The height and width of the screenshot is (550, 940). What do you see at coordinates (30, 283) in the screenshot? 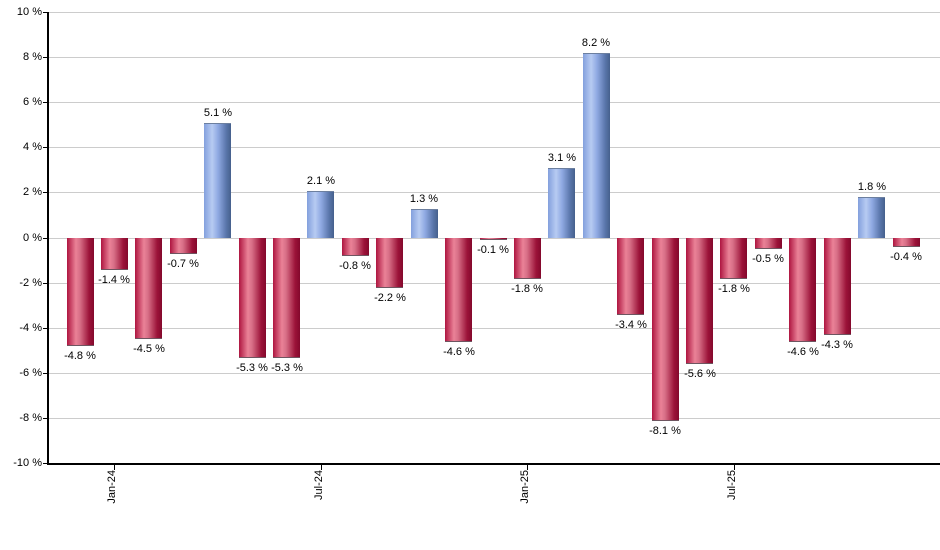
I see `y-tick-label: -2 %` at bounding box center [30, 283].